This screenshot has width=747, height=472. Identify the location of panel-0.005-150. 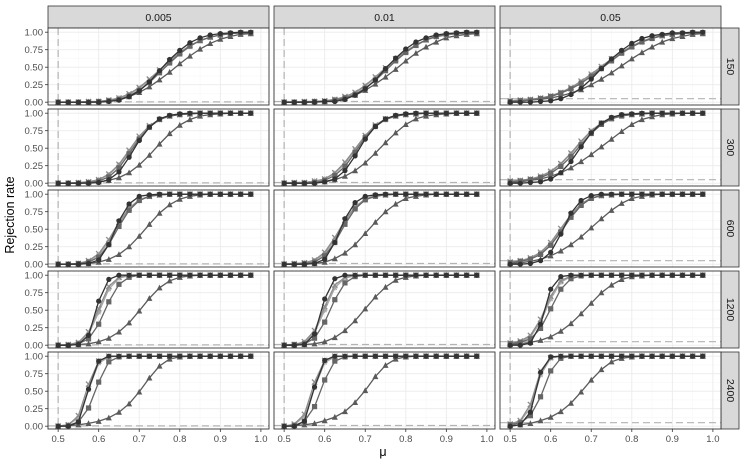
(158, 66).